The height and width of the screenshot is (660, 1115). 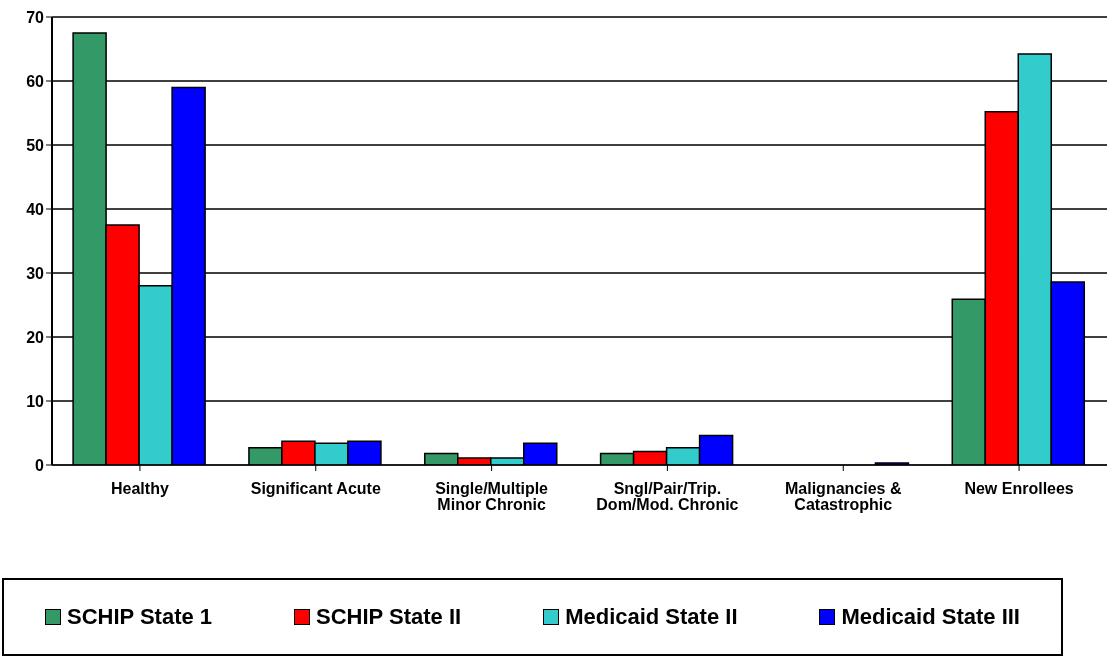 I want to click on x-tick-label: Significant Acute, so click(x=315, y=489).